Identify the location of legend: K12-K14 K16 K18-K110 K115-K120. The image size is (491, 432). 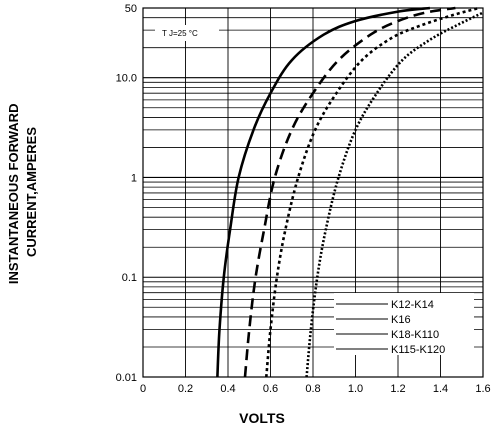
(404, 324).